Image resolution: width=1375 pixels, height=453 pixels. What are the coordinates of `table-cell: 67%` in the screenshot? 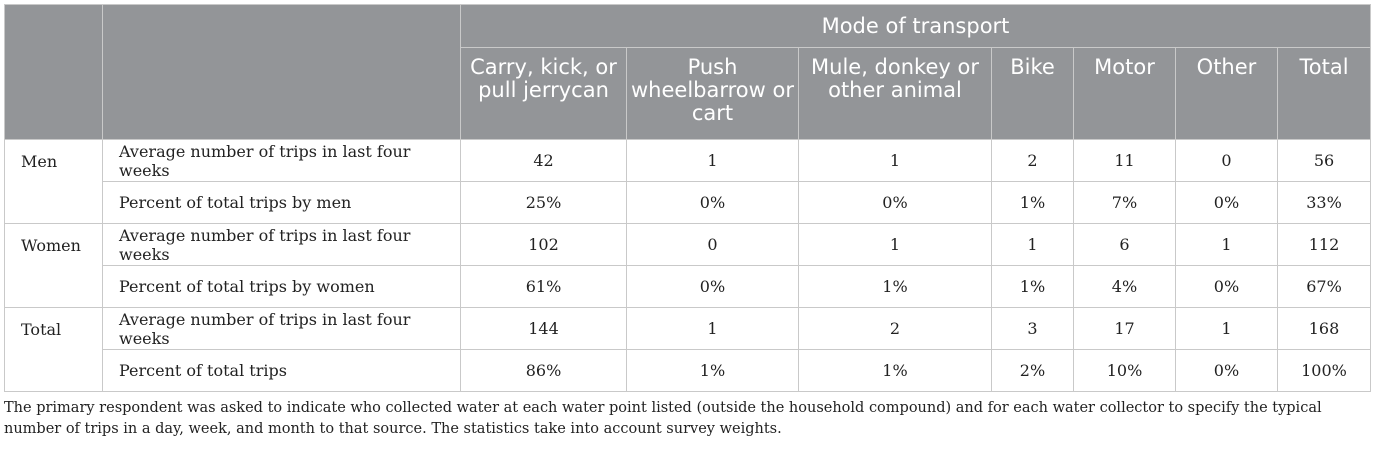 It's located at (1324, 286).